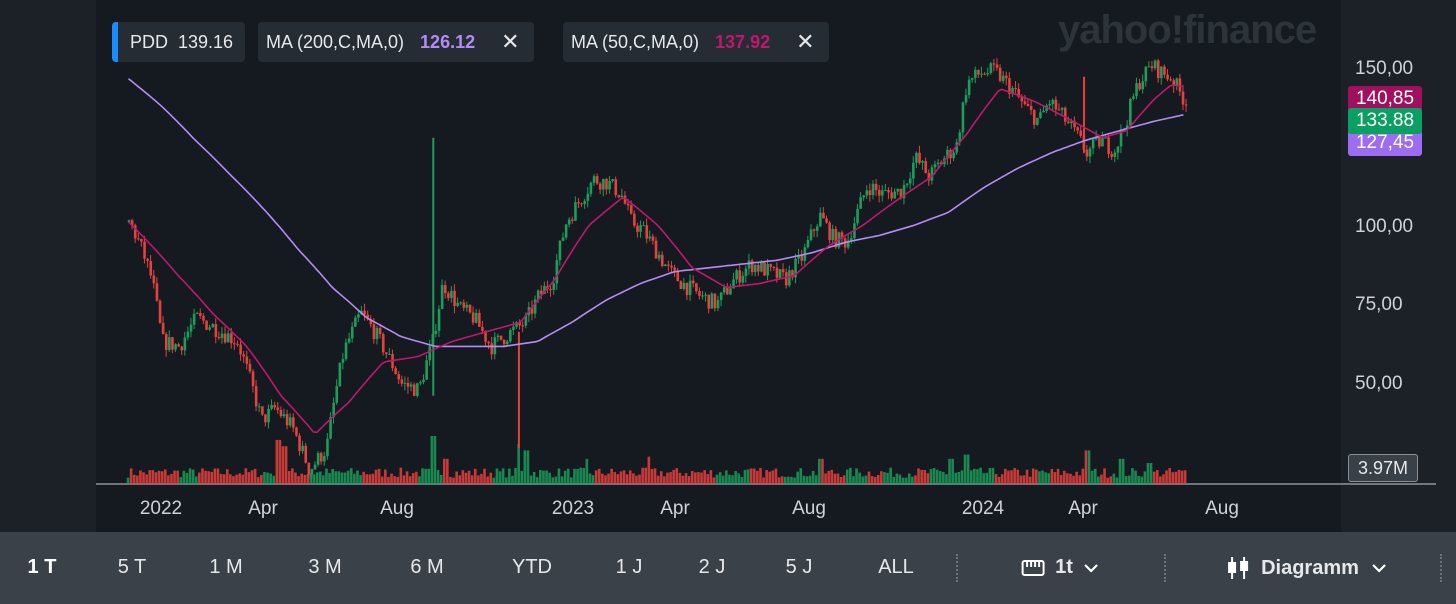 The width and height of the screenshot is (1456, 604). I want to click on range-button-1m: 1 M, so click(226, 567).